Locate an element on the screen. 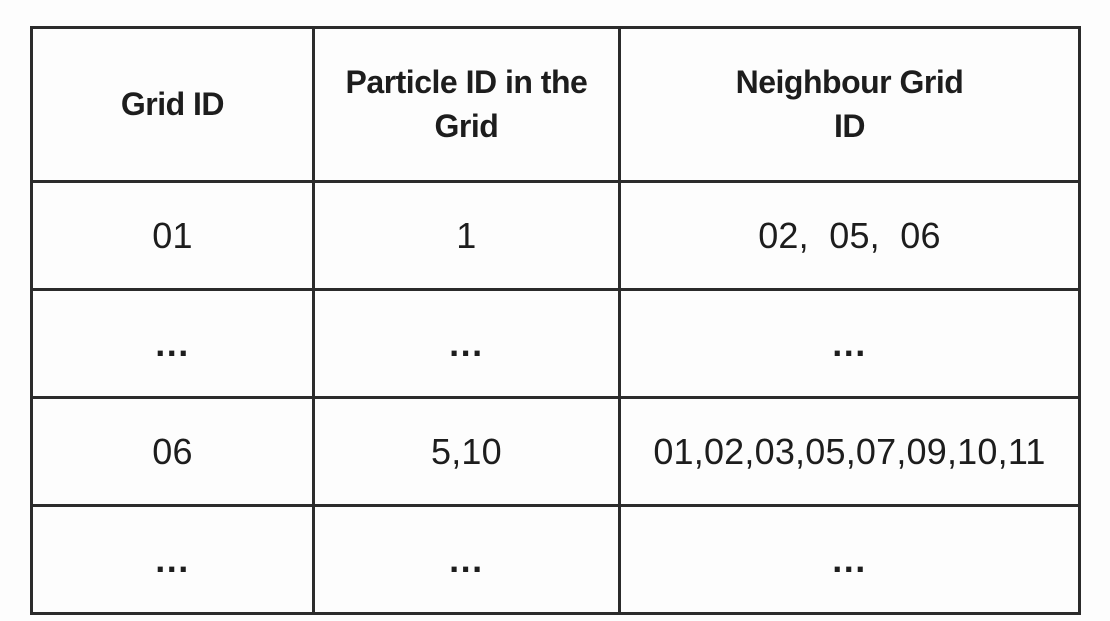 The height and width of the screenshot is (621, 1110). column-header-neighbour-grid-id: Neighbour Grid ID is located at coordinates (849, 104).